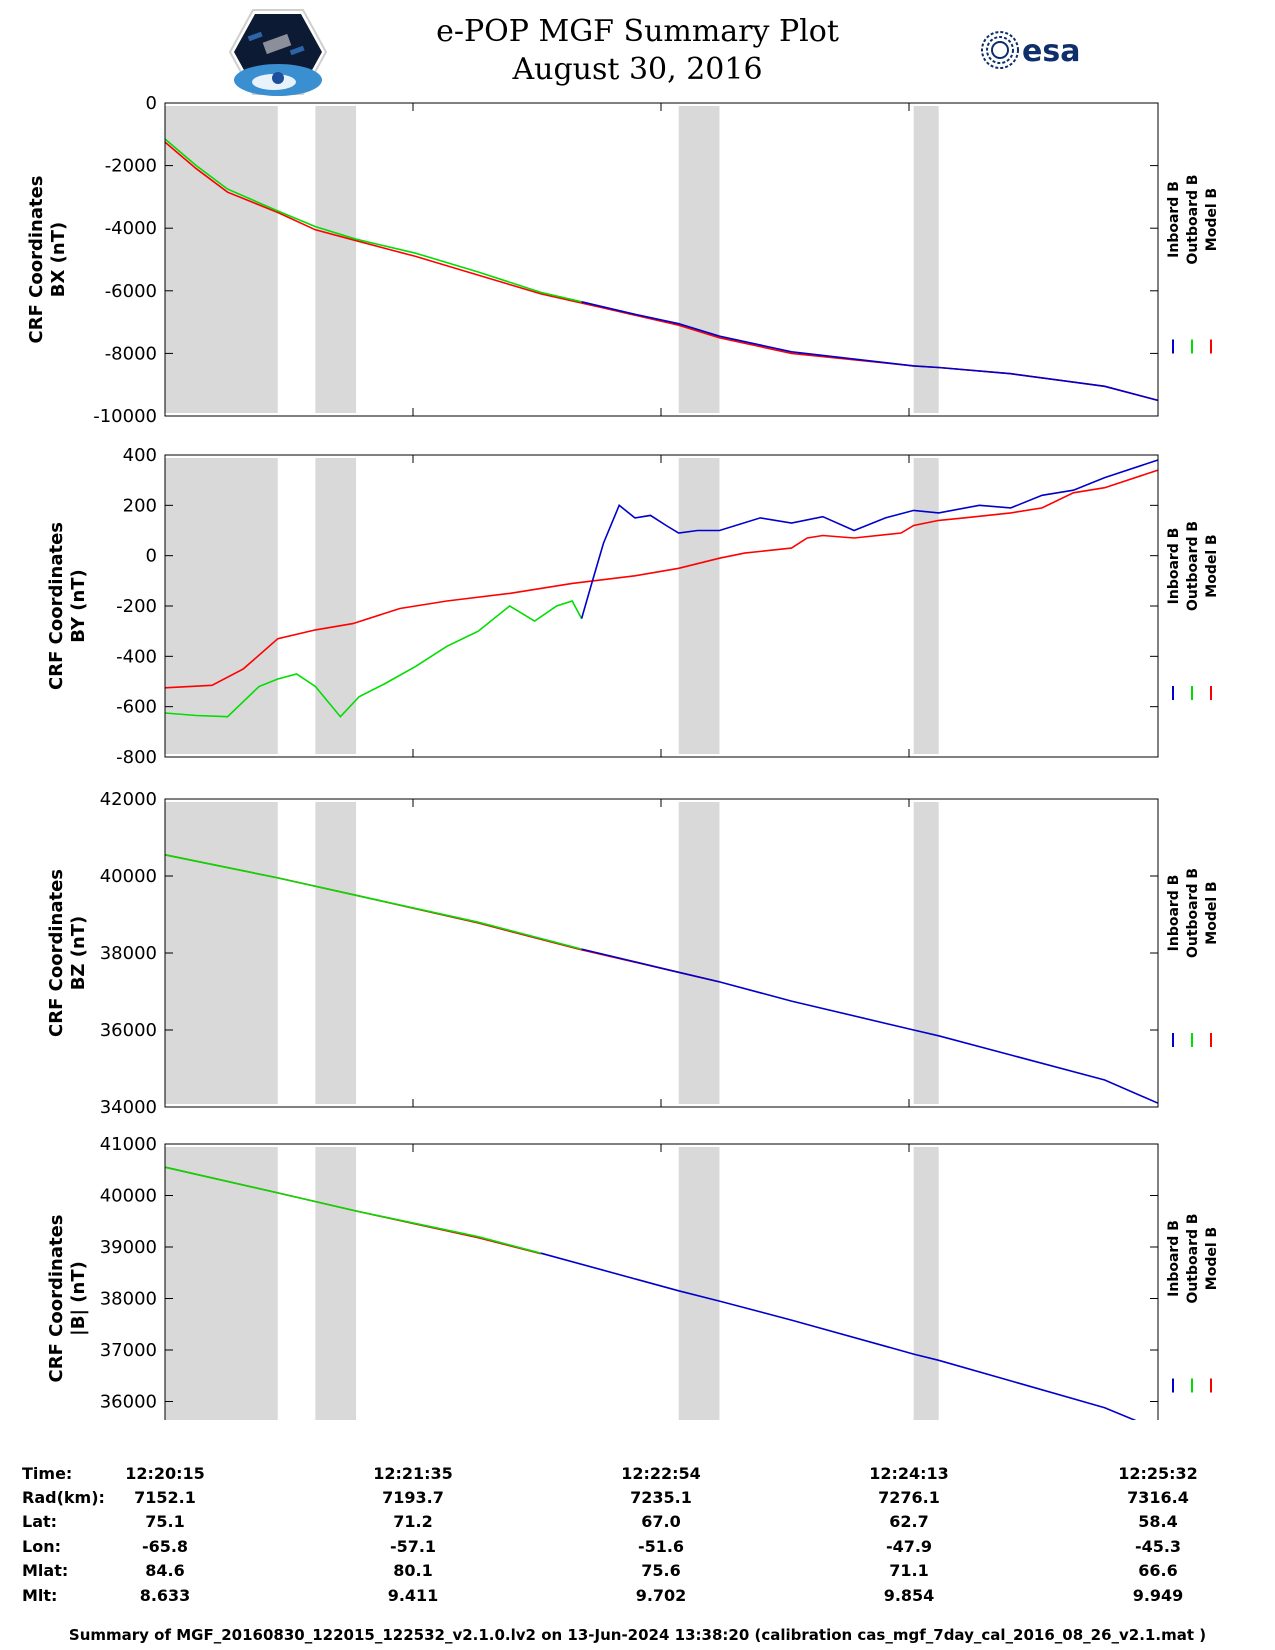 This screenshot has height=1650, width=1275. What do you see at coordinates (909, 1473) in the screenshot?
I see `ephemeris-cell: 12:24:13` at bounding box center [909, 1473].